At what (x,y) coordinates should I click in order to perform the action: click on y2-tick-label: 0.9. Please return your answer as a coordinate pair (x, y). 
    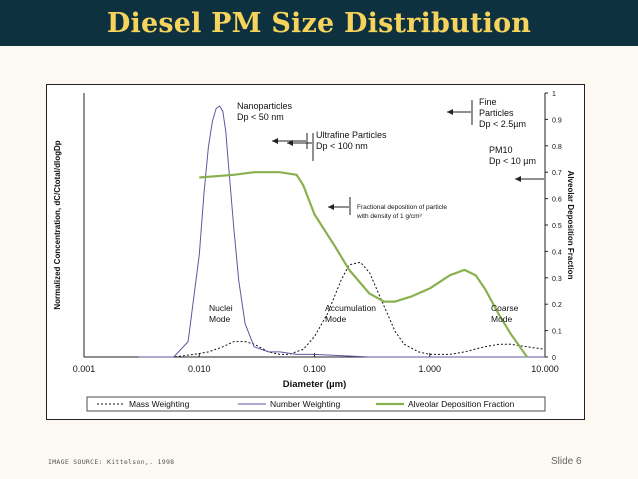
    Looking at the image, I should click on (557, 120).